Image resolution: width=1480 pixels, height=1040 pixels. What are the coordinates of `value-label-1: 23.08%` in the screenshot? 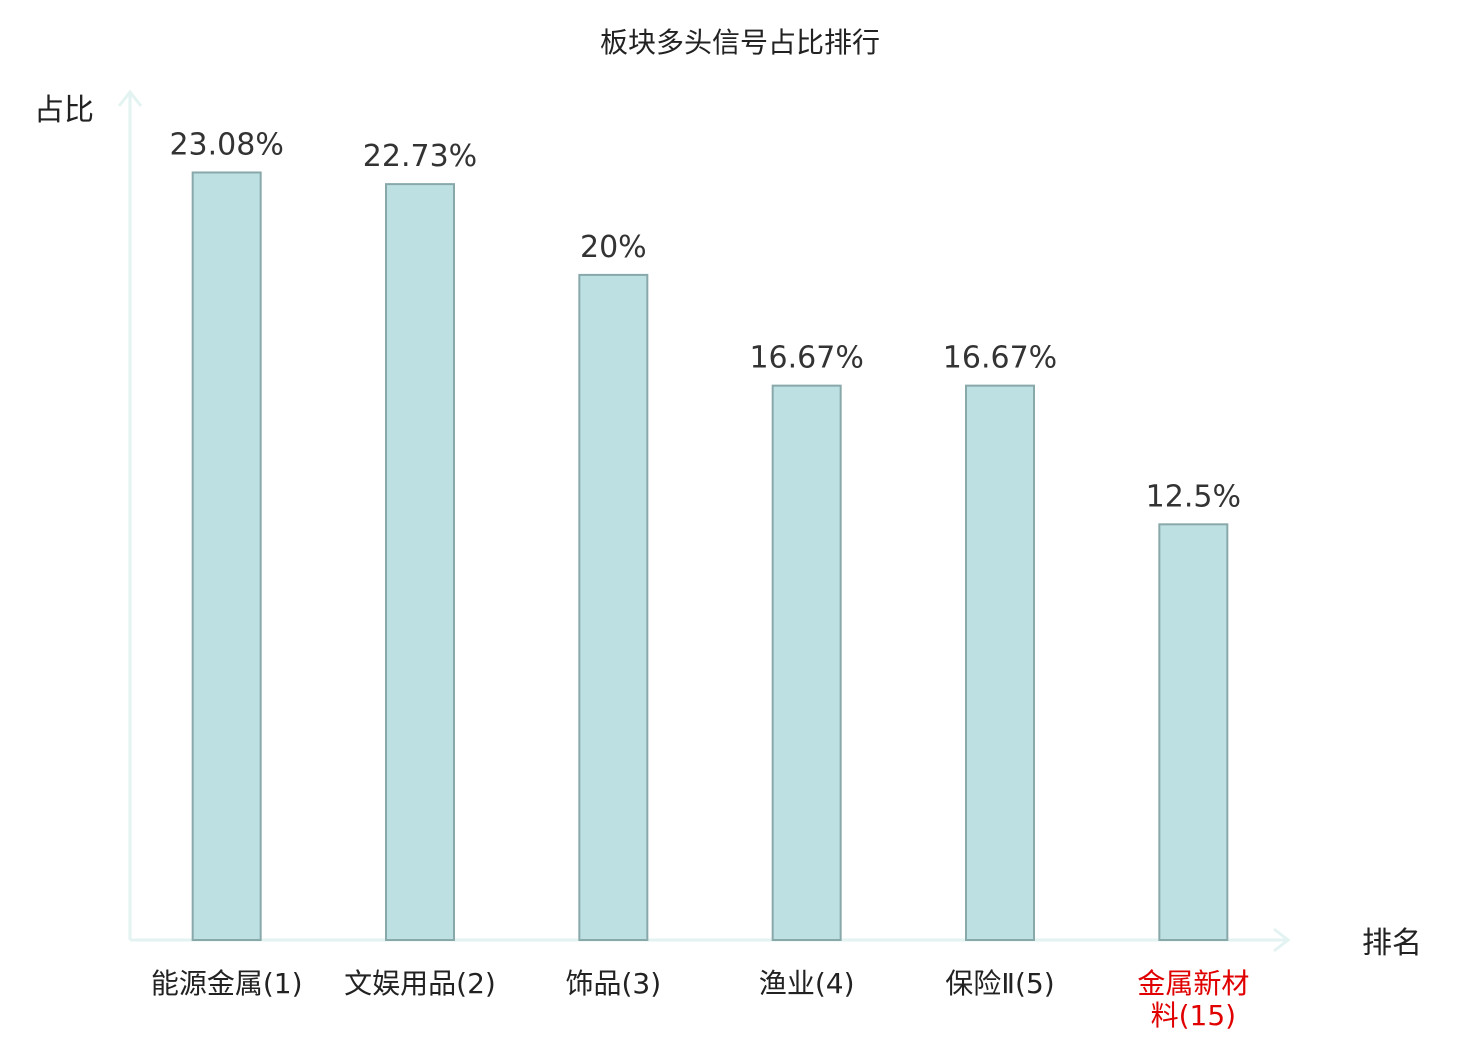 It's located at (226, 144).